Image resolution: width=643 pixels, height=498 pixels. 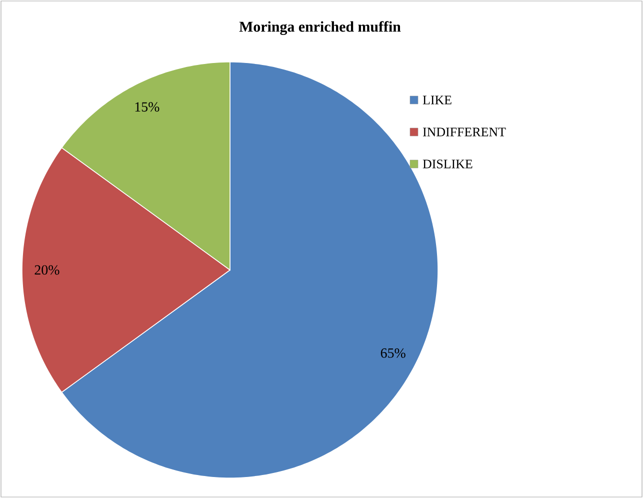 I want to click on data-label: 65%, so click(x=393, y=353).